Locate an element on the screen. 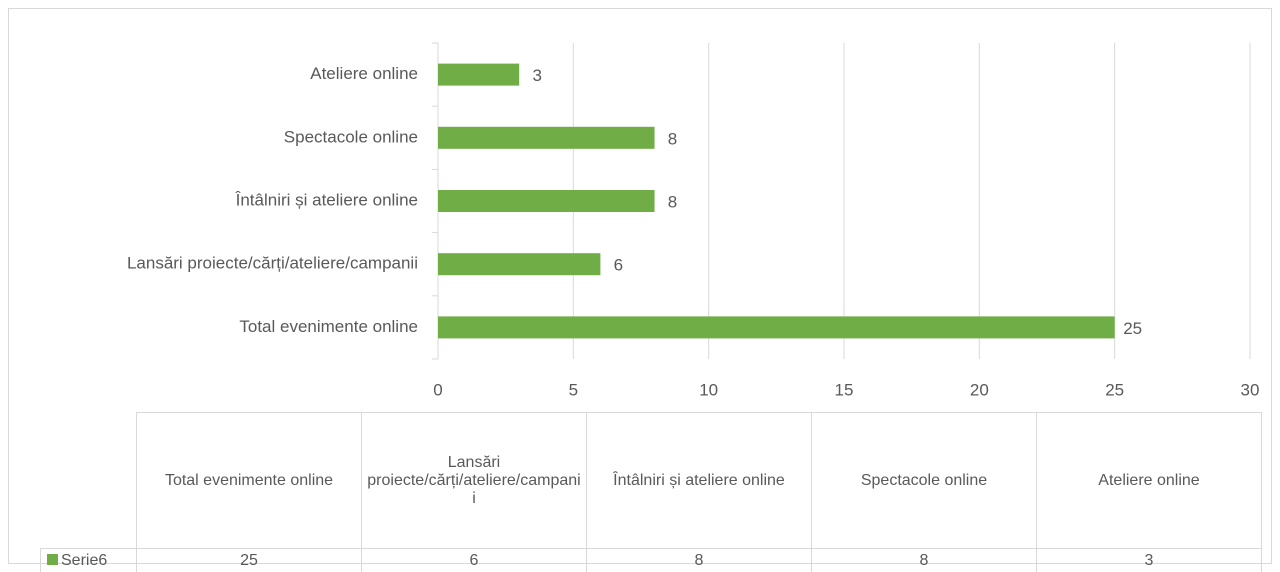 Image resolution: width=1280 pixels, height=572 pixels. y-tick-label: Total evenimente online is located at coordinates (328, 326).